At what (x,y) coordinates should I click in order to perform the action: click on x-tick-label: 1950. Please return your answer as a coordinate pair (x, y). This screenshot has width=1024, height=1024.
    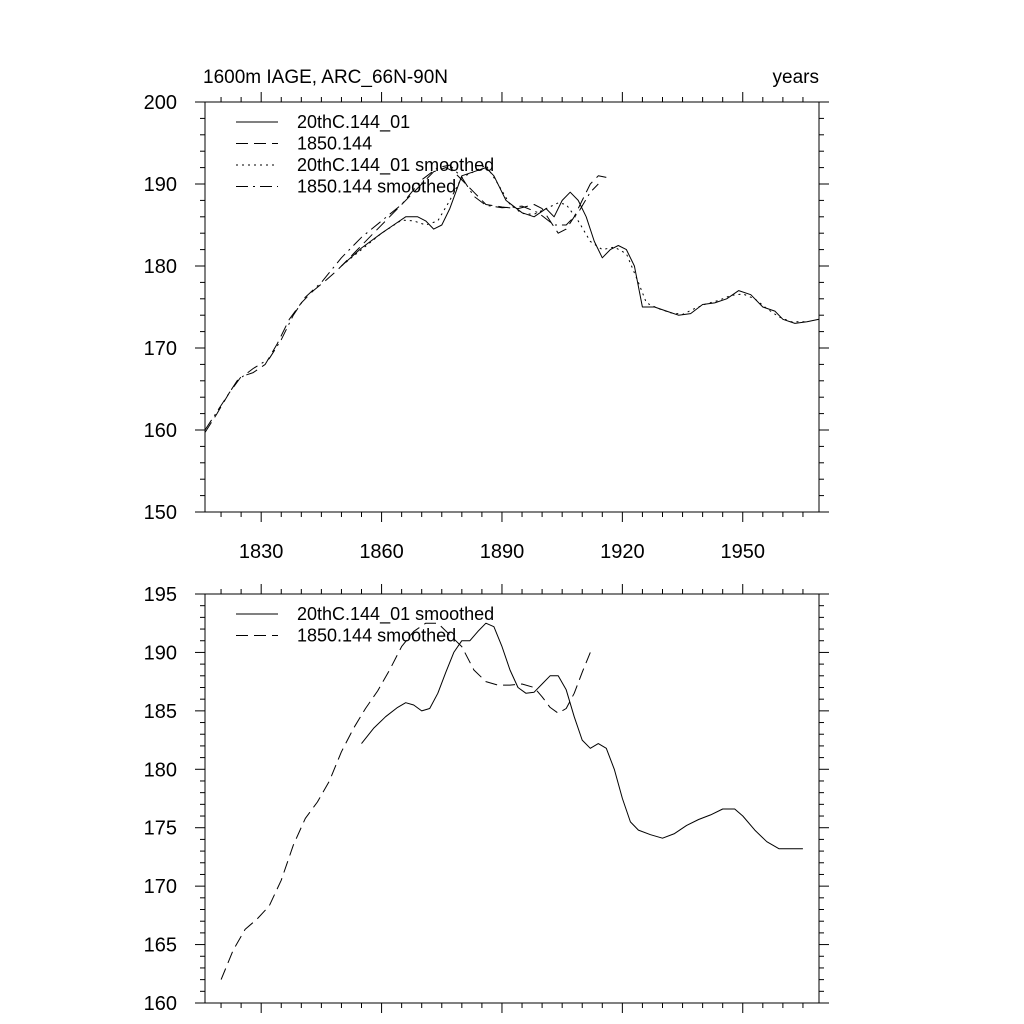
    Looking at the image, I should click on (743, 552).